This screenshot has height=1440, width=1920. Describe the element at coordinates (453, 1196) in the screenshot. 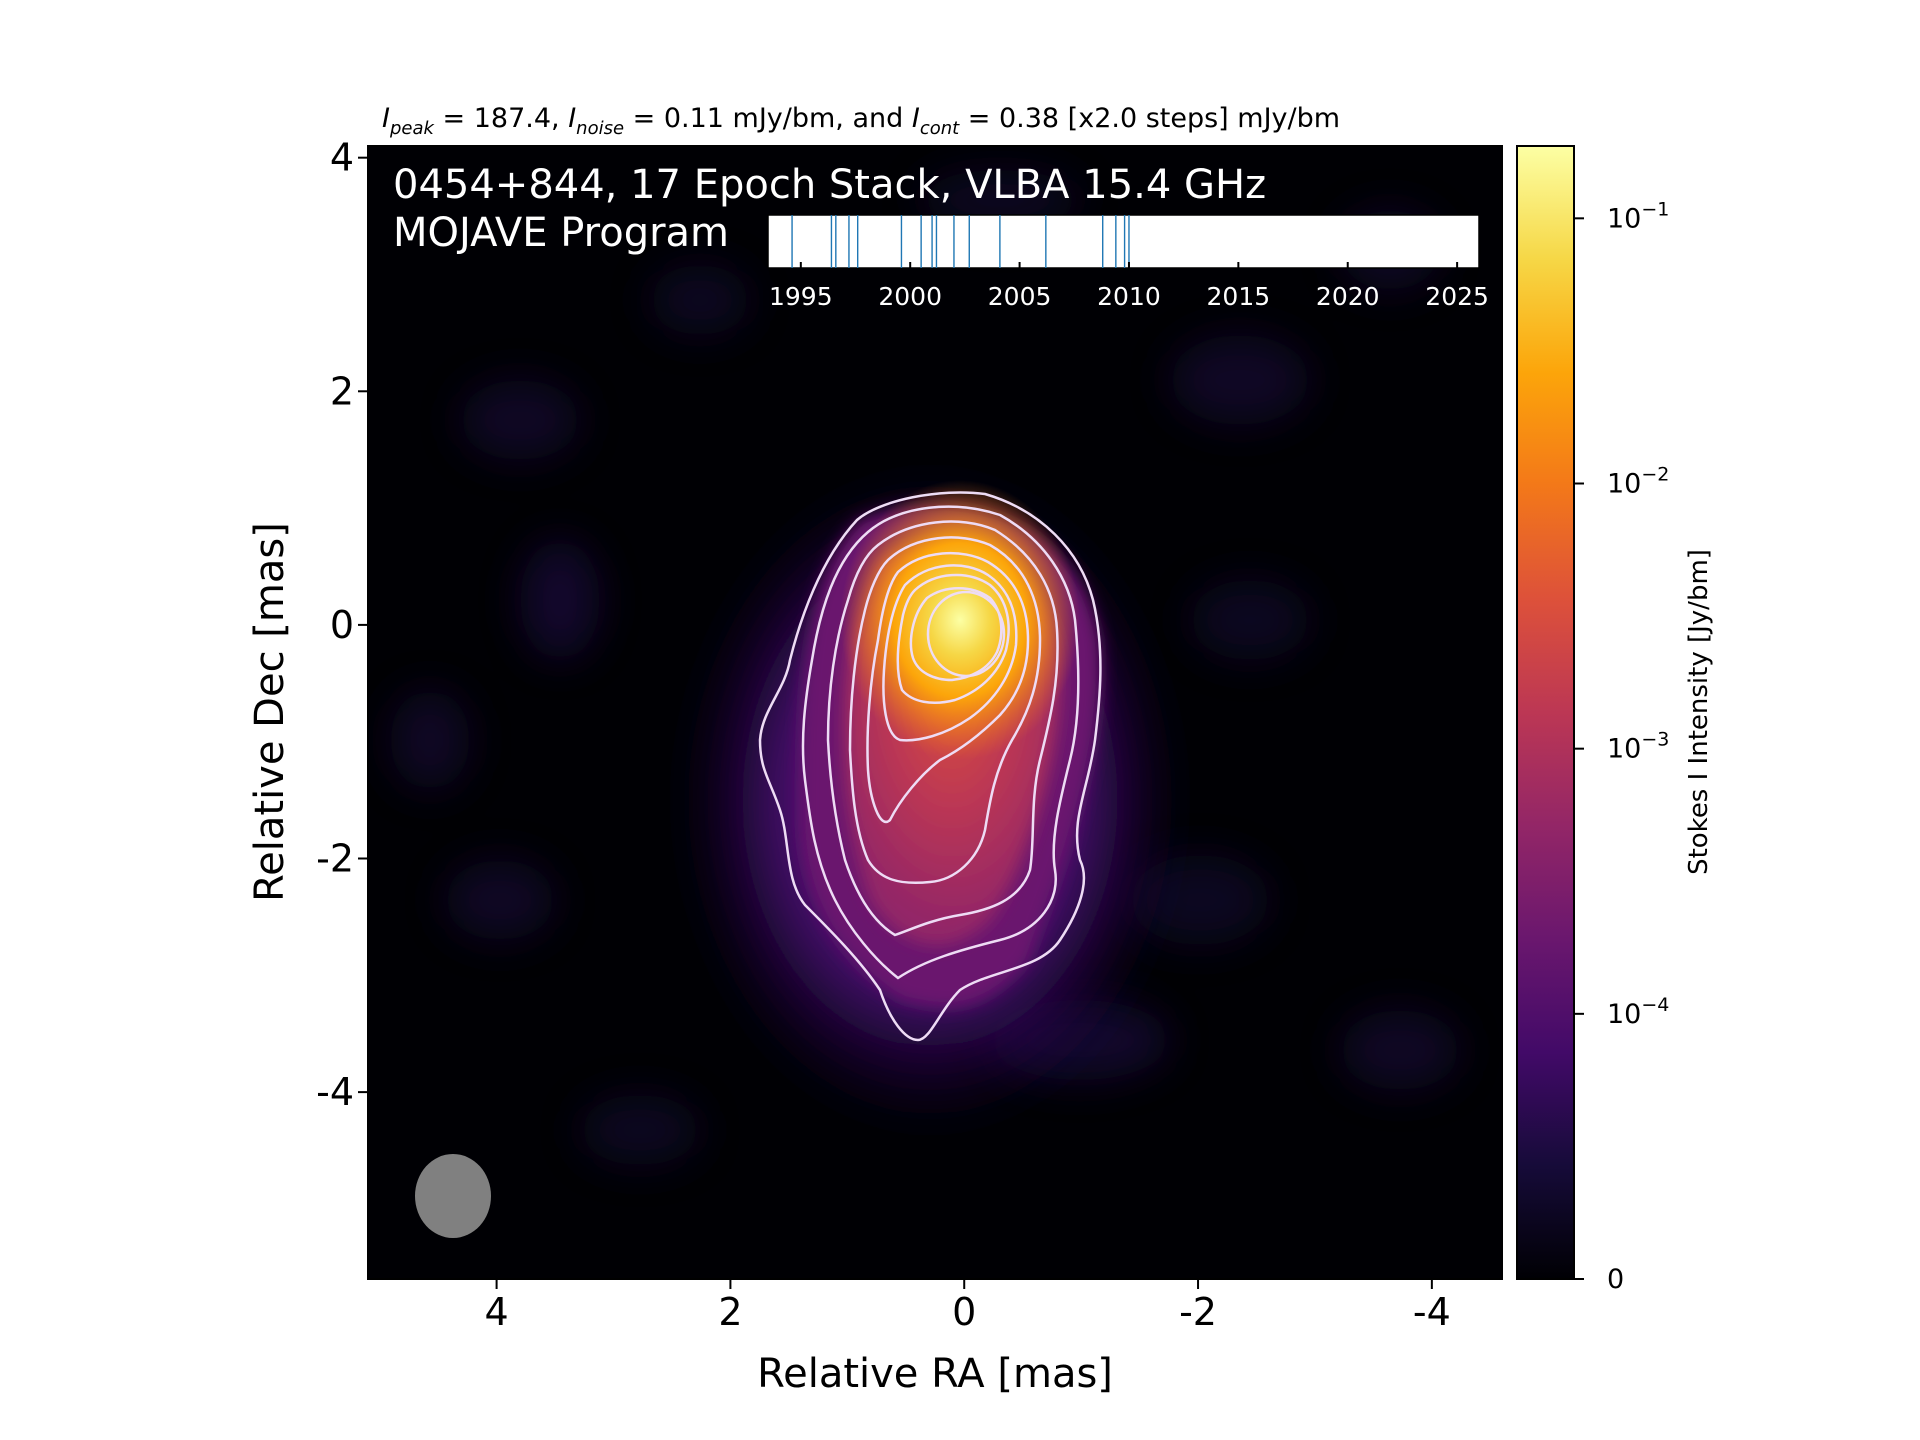

I see `beam-ellipse` at that location.